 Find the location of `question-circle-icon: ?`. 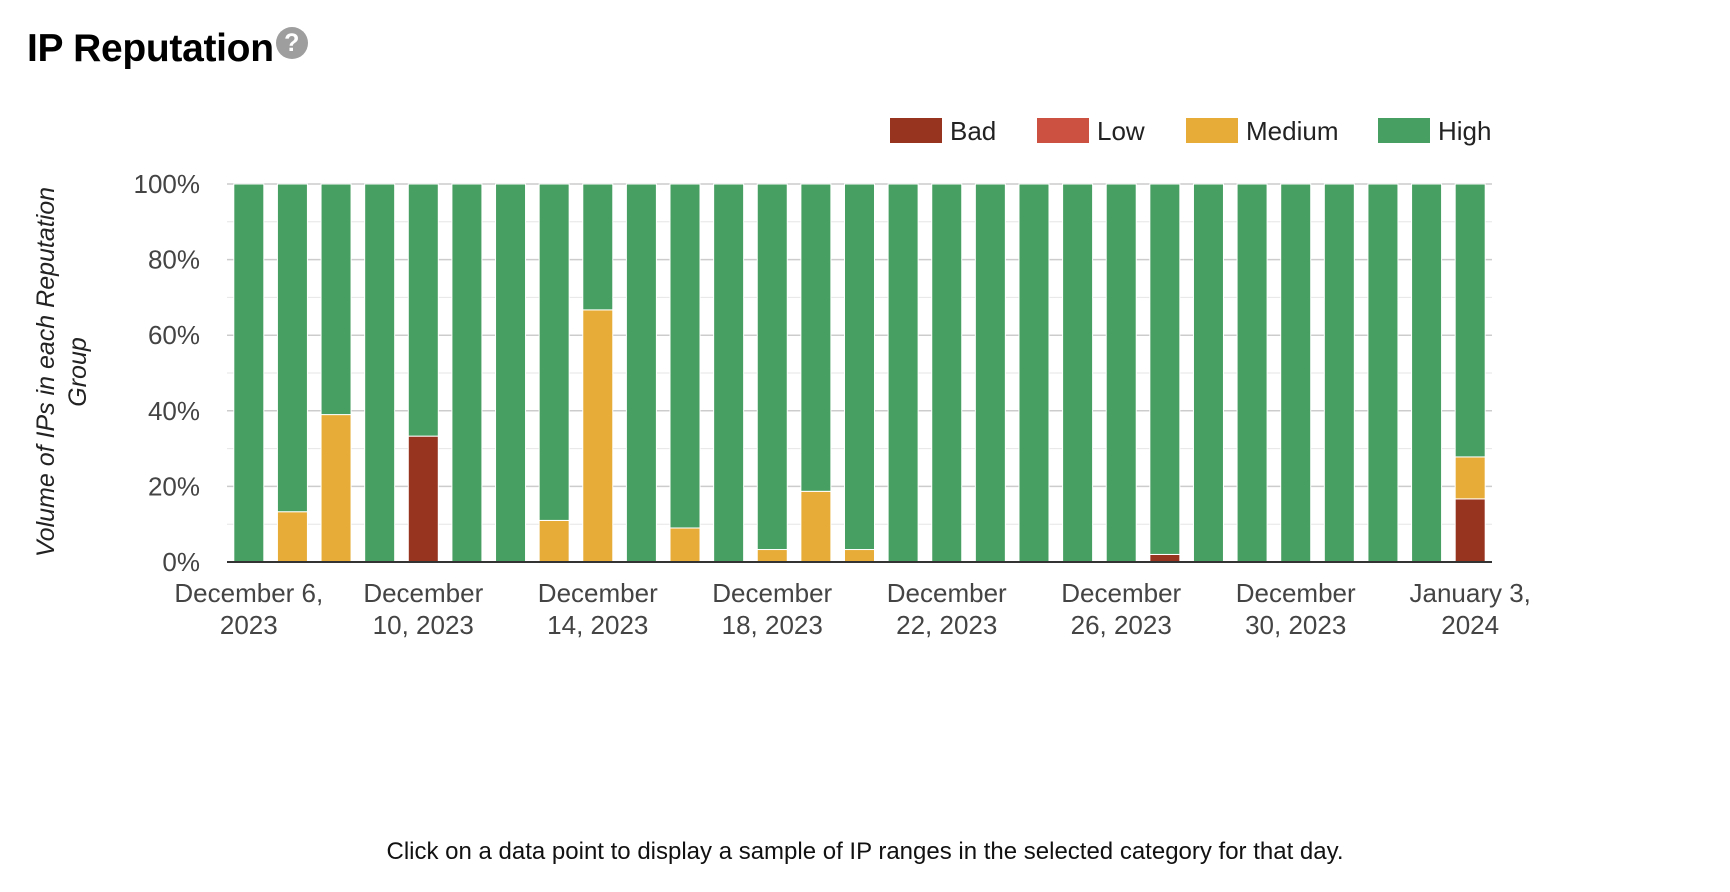

question-circle-icon: ? is located at coordinates (291, 43).